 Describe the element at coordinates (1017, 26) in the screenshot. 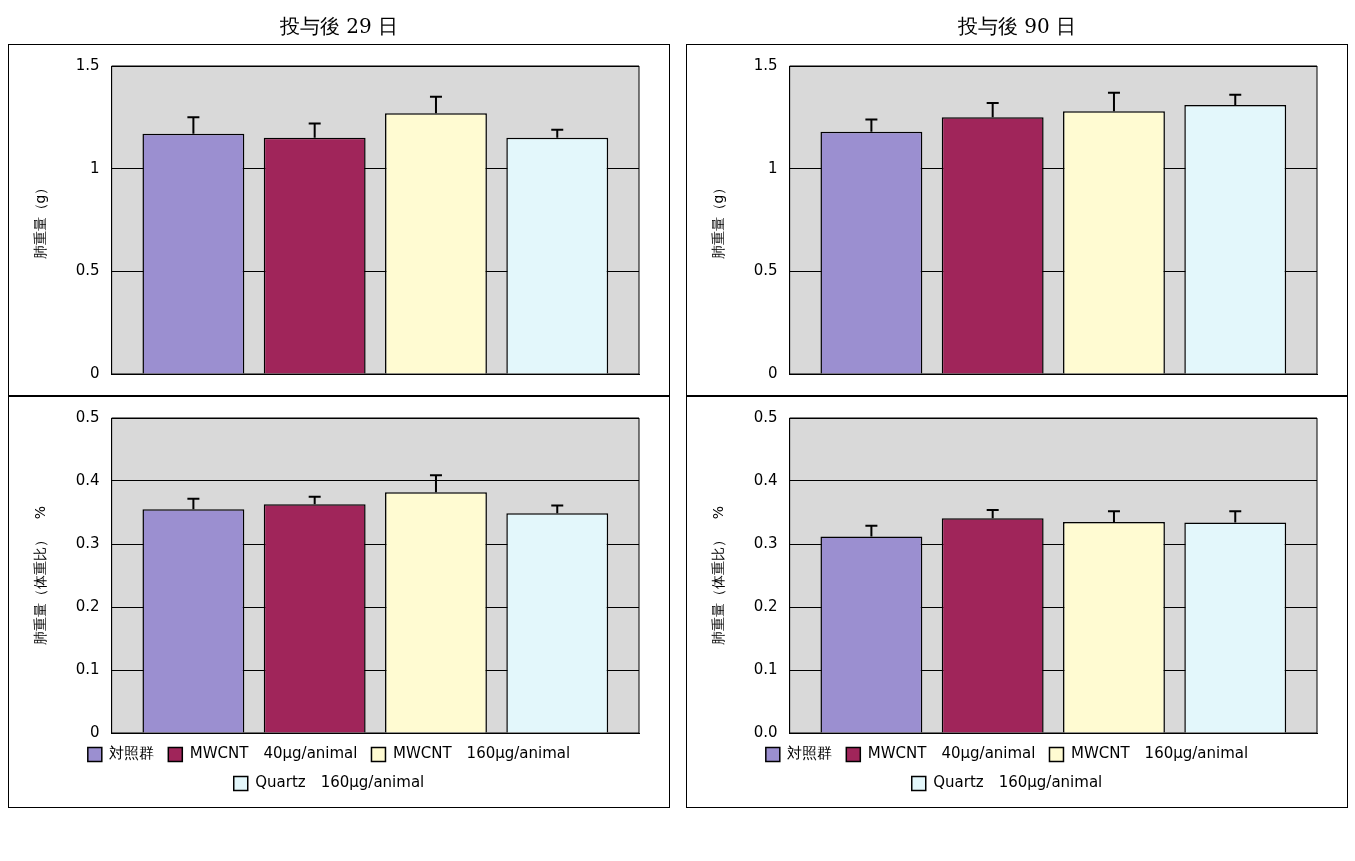

I see `chart-title: 投与後 90 日` at that location.